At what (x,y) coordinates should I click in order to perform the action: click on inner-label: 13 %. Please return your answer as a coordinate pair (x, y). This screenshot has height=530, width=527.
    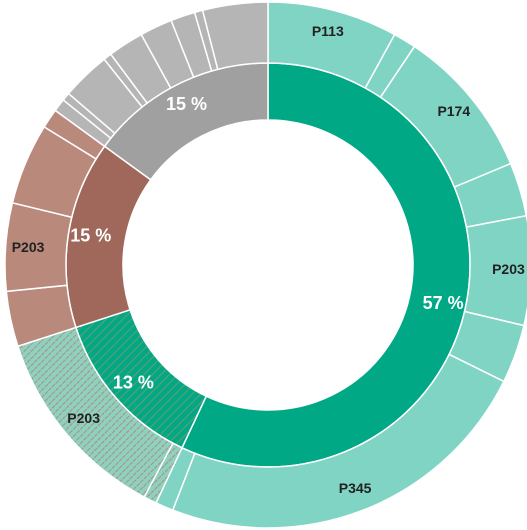
    Looking at the image, I should click on (133, 382).